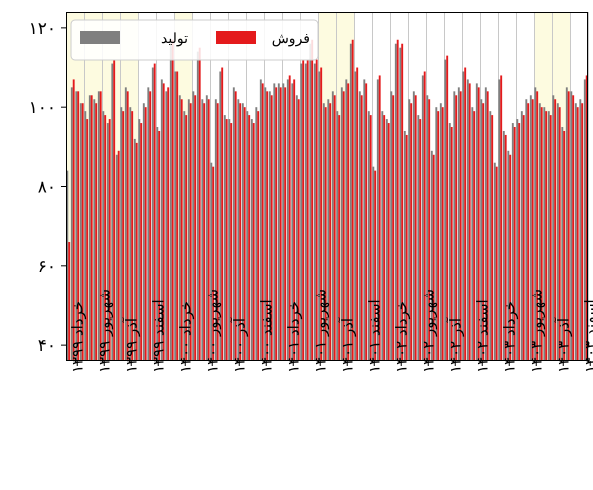 This screenshot has width=593, height=490. I want to click on legend-label-sales: فروش, so click(291, 39).